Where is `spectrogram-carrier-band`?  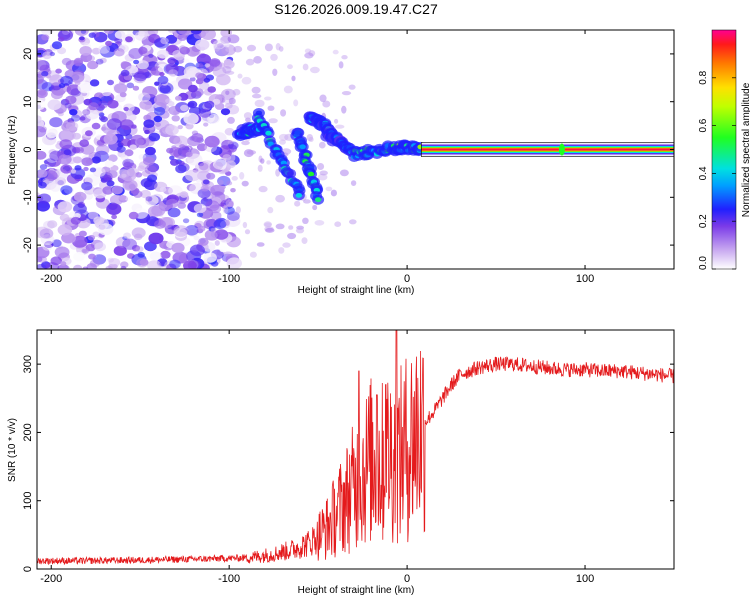
spectrogram-carrier-band is located at coordinates (547, 149).